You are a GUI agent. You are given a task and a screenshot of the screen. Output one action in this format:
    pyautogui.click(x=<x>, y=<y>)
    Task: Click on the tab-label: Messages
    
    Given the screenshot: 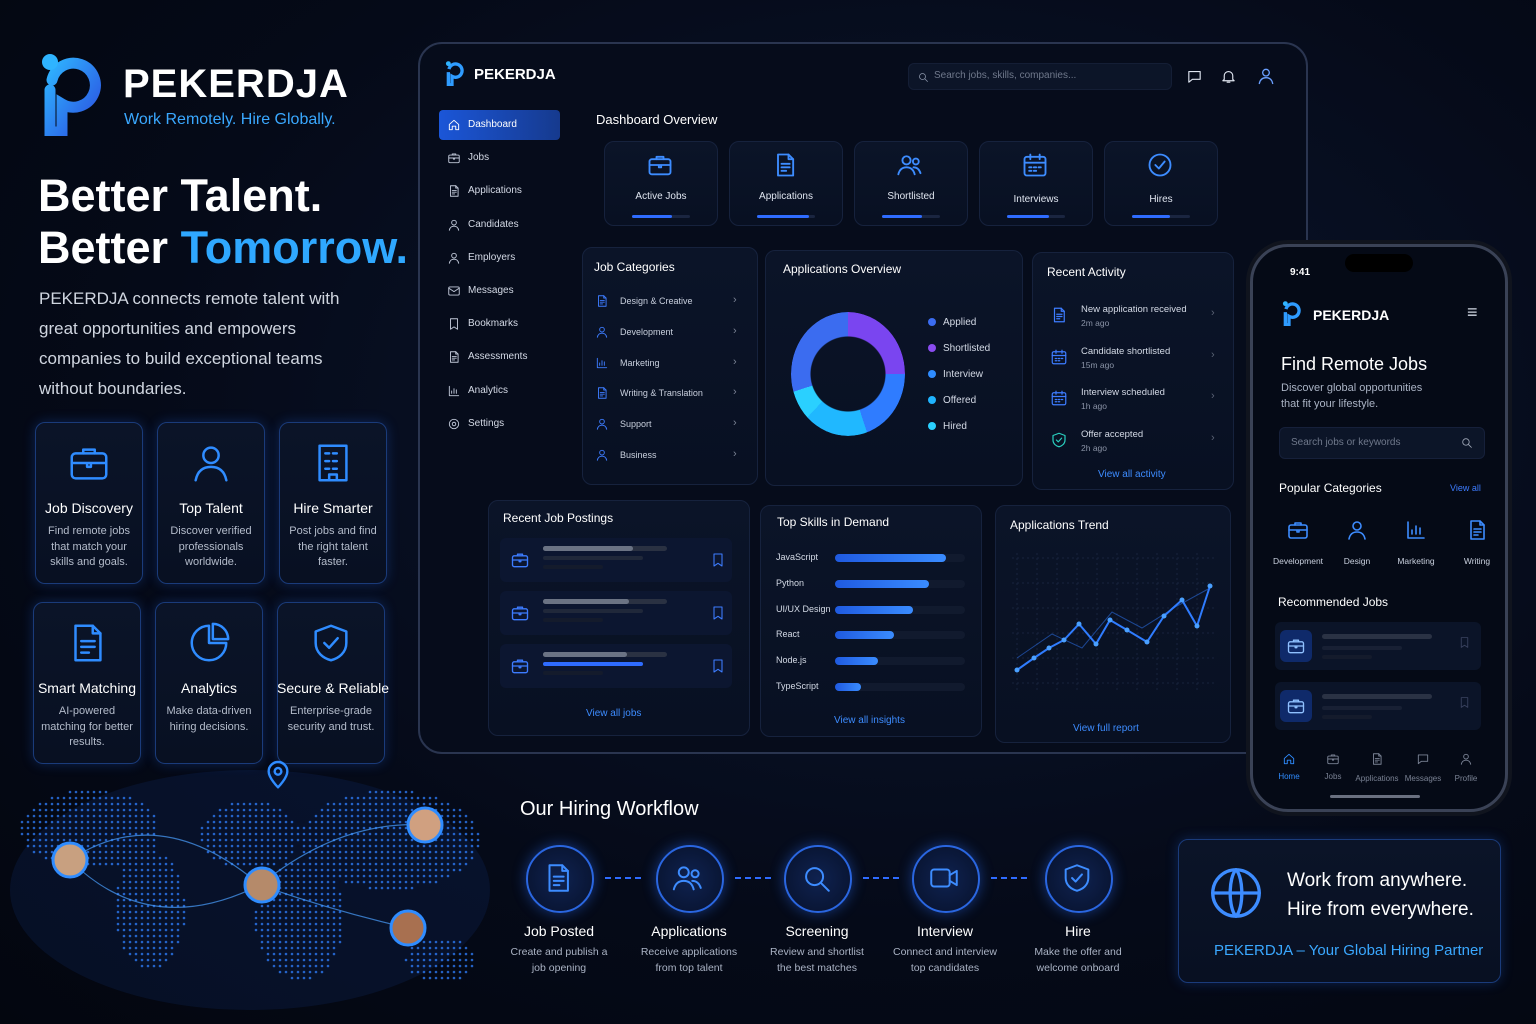 What is the action you would take?
    pyautogui.click(x=1423, y=778)
    